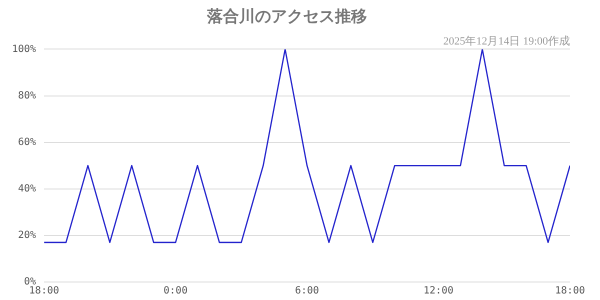 This screenshot has height=300, width=600. Describe the element at coordinates (27, 142) in the screenshot. I see `y-tick-label: 60%` at that location.